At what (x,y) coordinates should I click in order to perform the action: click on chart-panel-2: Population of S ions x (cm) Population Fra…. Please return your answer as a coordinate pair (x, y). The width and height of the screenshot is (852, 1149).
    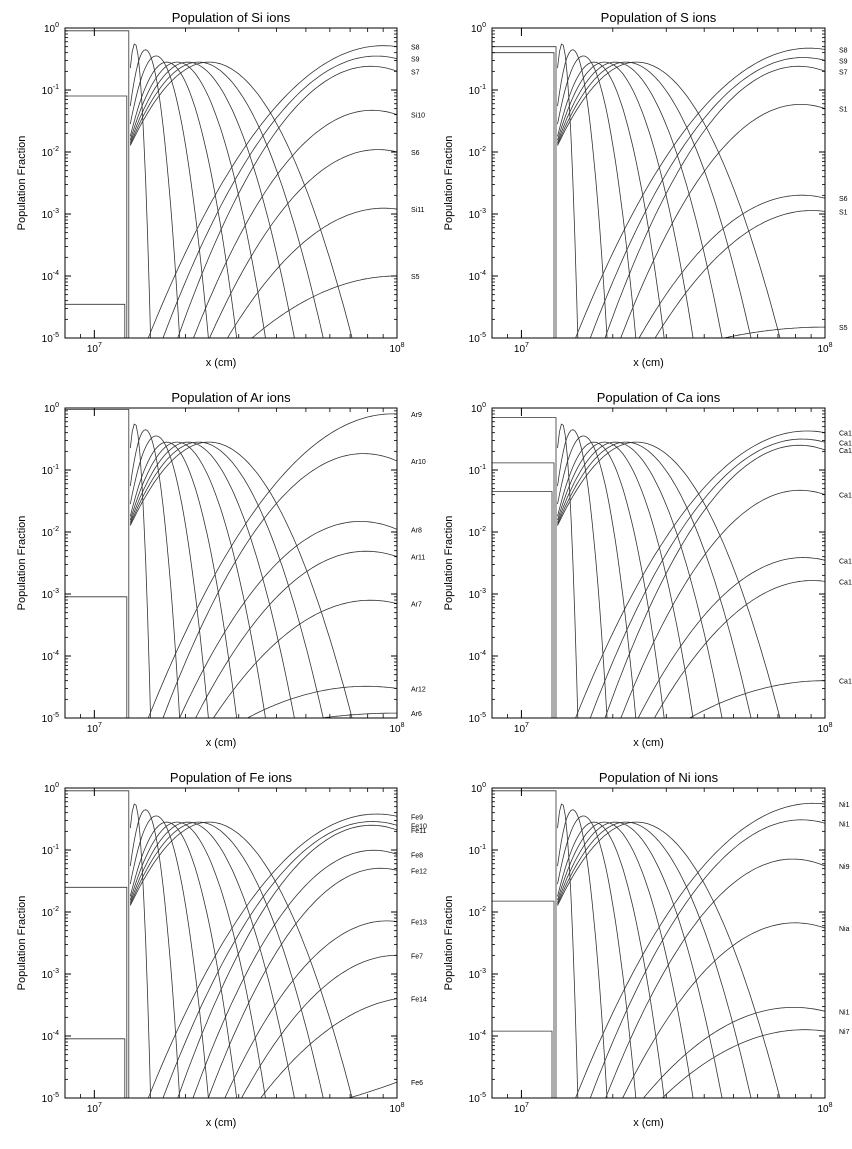
    Looking at the image, I should click on (645, 189).